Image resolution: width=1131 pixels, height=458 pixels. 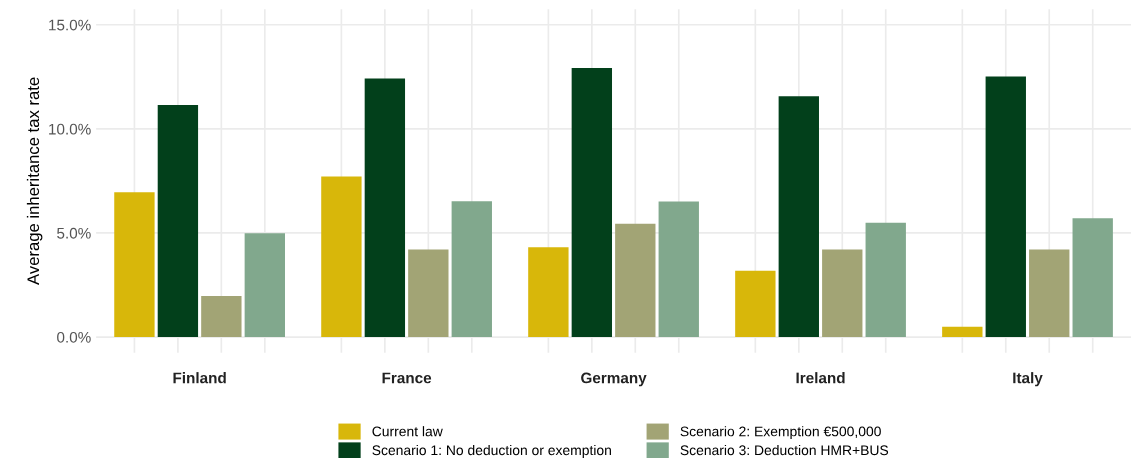 What do you see at coordinates (34, 181) in the screenshot?
I see `y-axis-title: Average inheritance tax rate` at bounding box center [34, 181].